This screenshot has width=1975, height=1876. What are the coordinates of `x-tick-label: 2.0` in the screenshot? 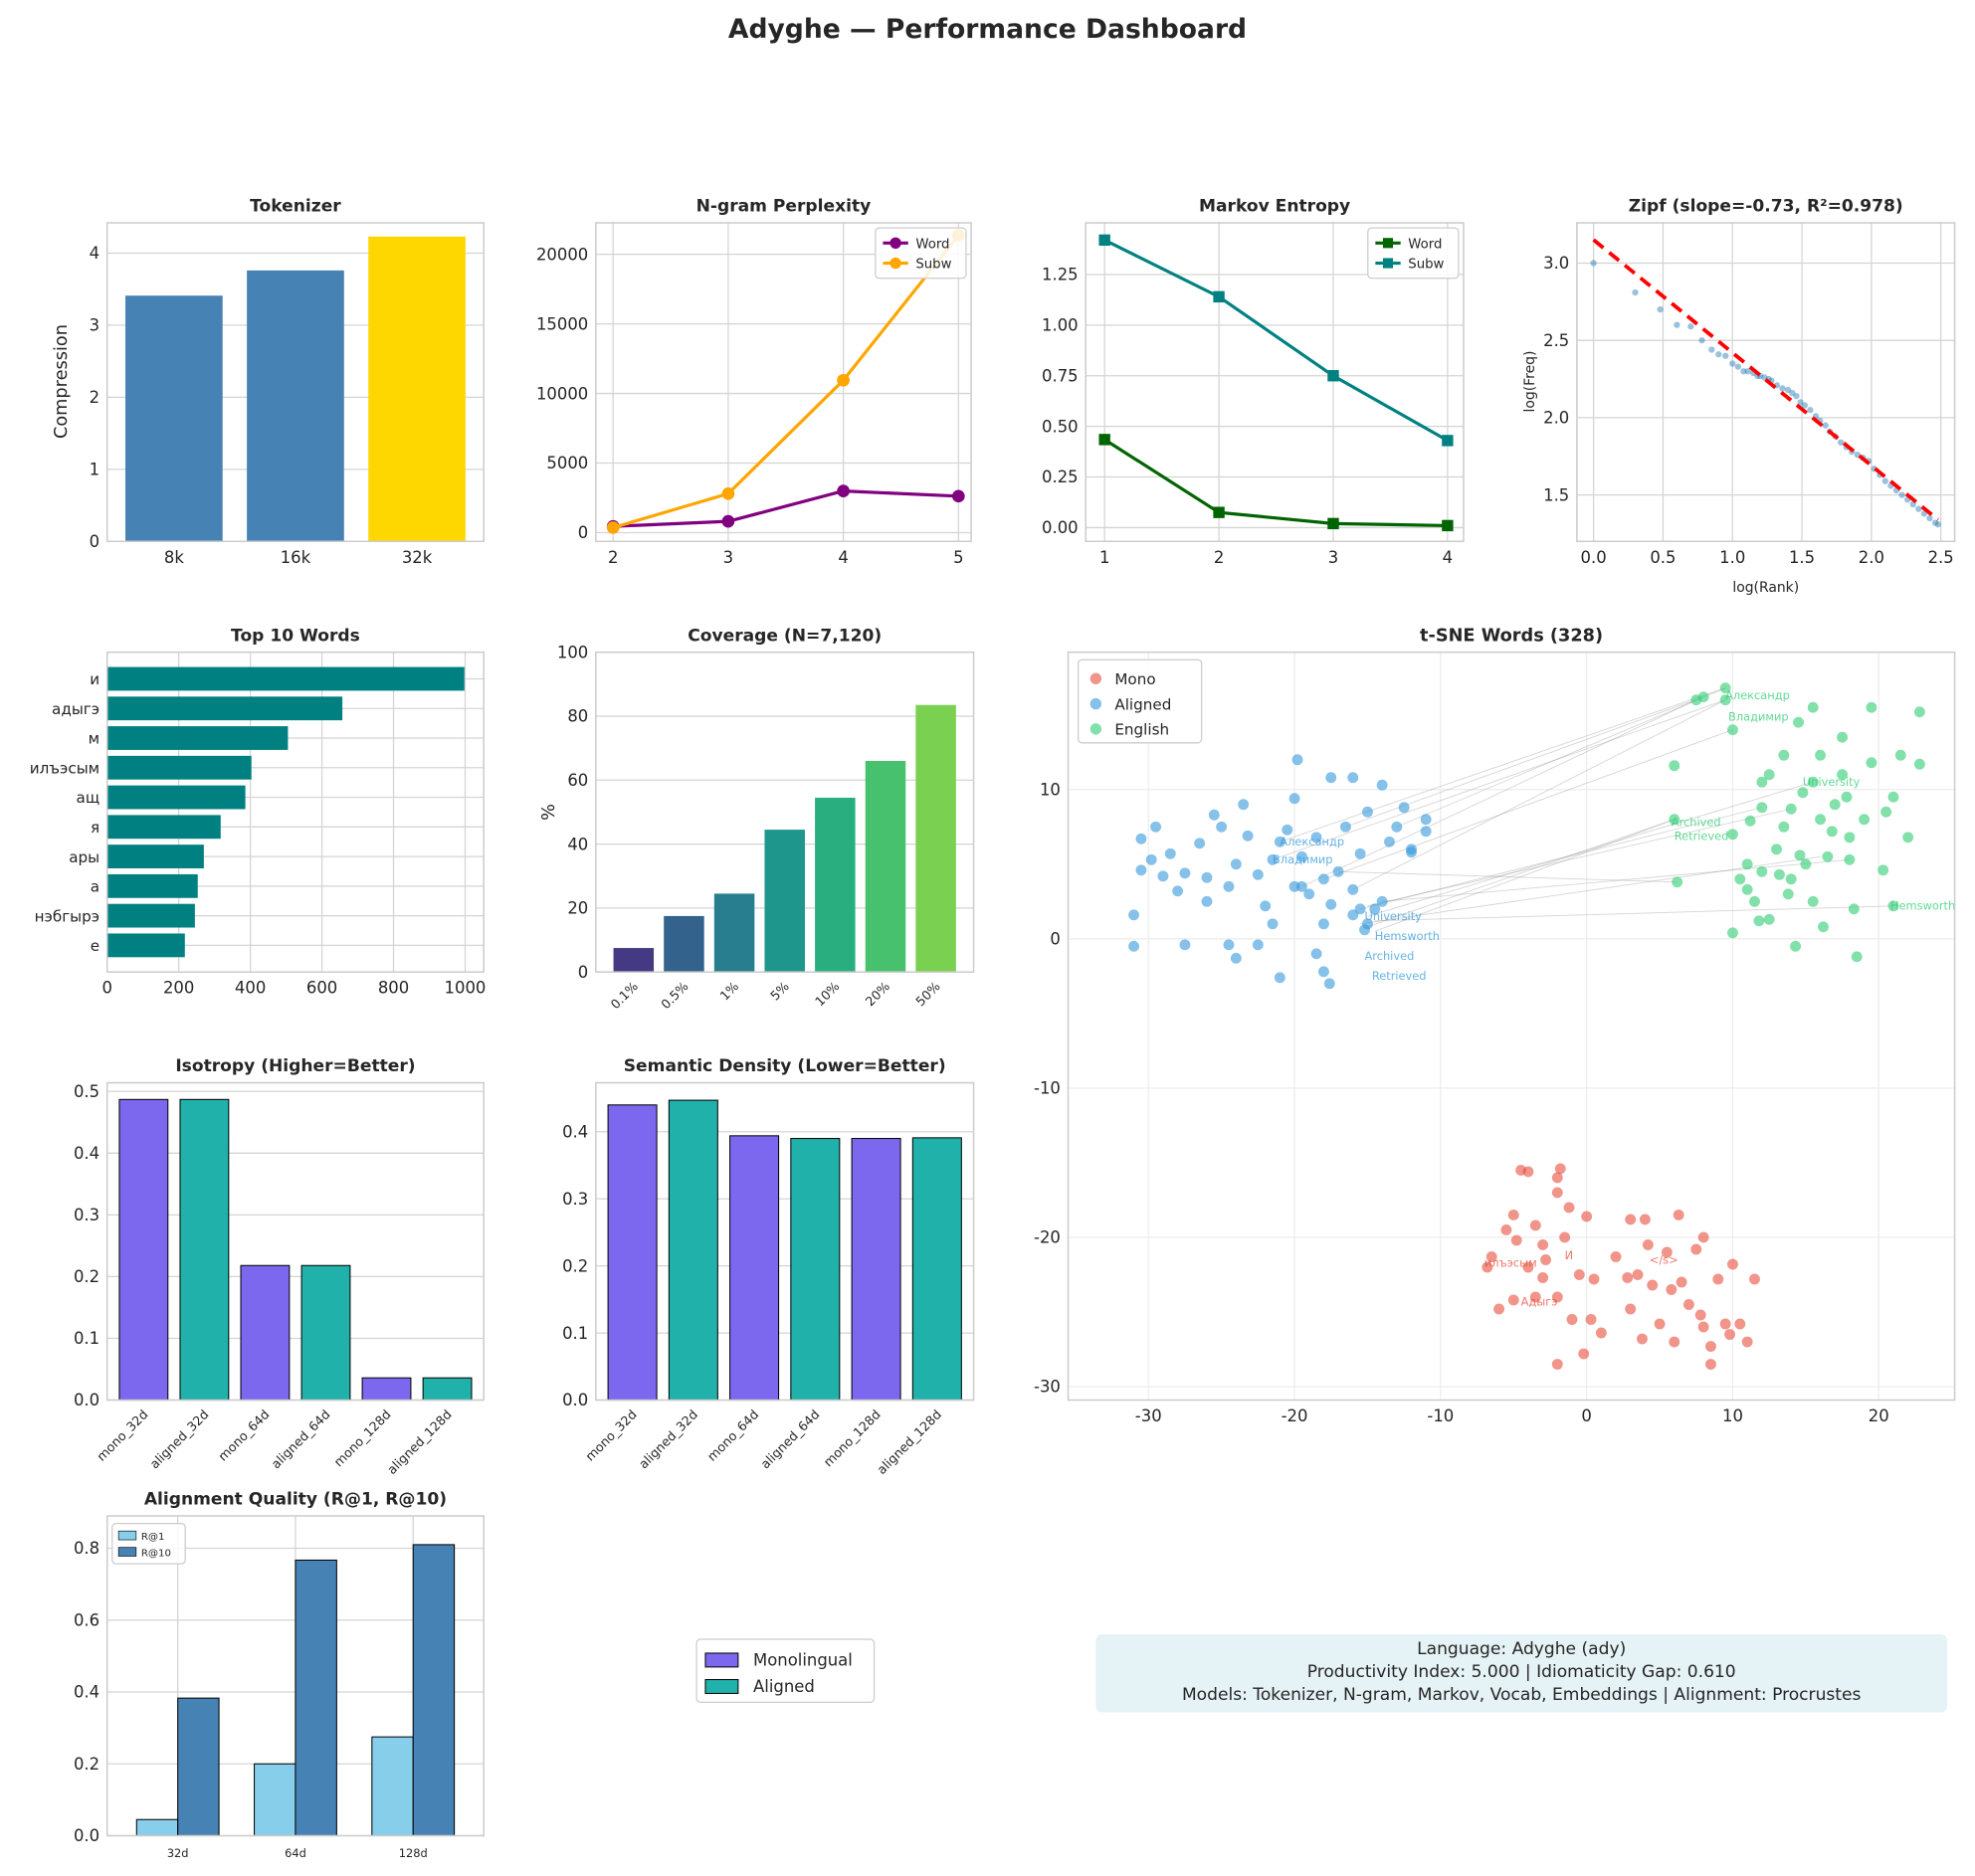 It's located at (1871, 557).